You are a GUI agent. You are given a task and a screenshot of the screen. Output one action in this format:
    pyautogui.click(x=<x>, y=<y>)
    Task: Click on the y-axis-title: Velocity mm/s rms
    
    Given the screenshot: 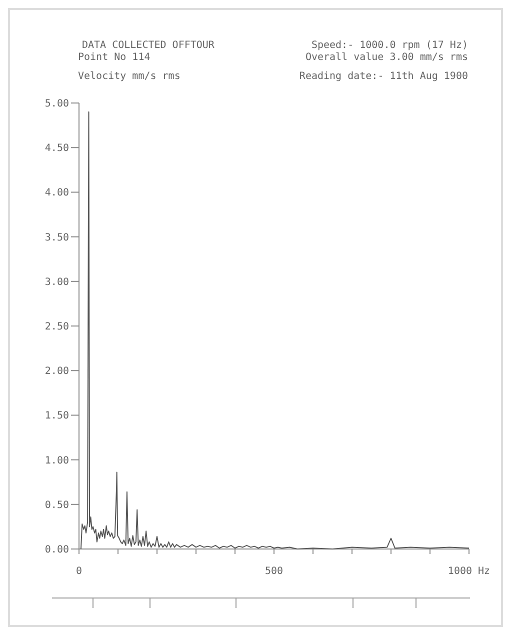 What is the action you would take?
    pyautogui.click(x=129, y=76)
    